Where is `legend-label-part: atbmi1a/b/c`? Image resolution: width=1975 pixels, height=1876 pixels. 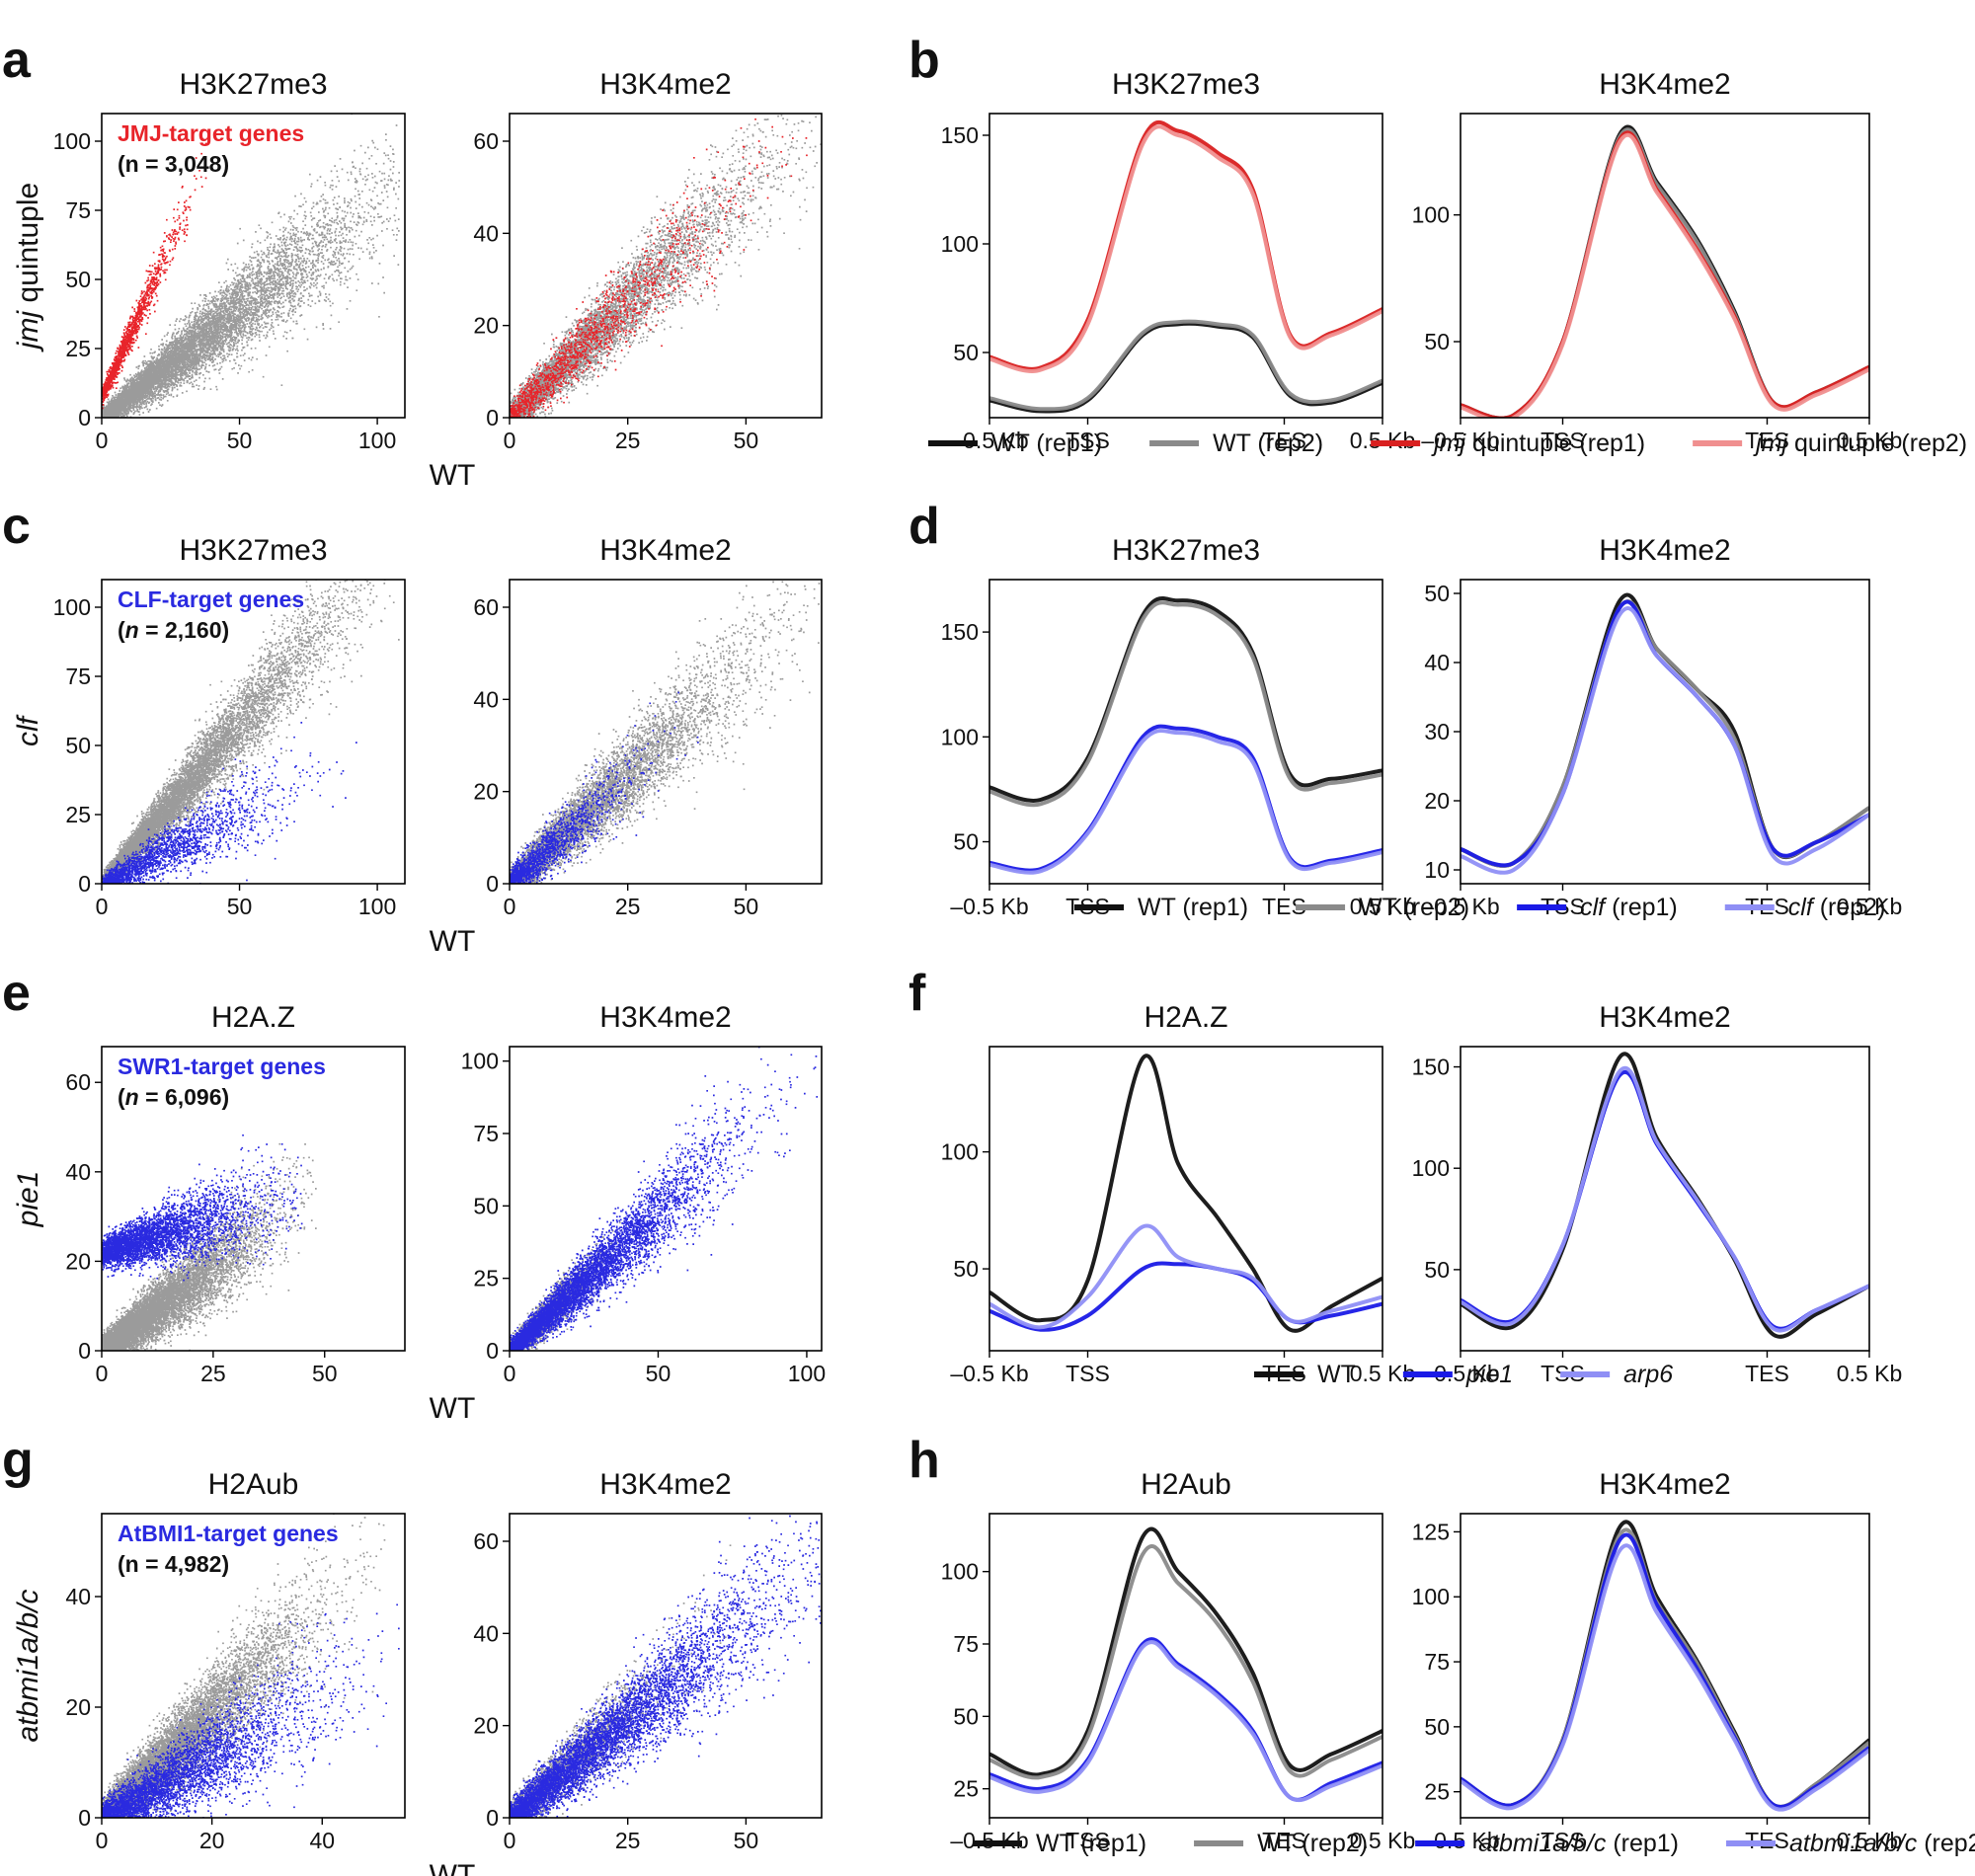 legend-label-part: atbmi1a/b/c is located at coordinates (1854, 1843).